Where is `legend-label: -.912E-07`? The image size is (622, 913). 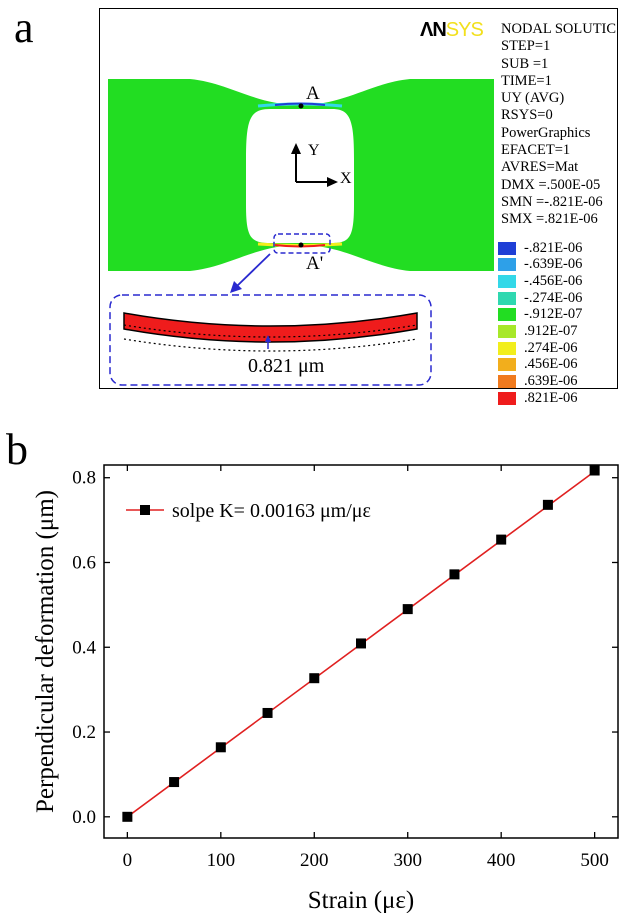 legend-label: -.912E-07 is located at coordinates (553, 314).